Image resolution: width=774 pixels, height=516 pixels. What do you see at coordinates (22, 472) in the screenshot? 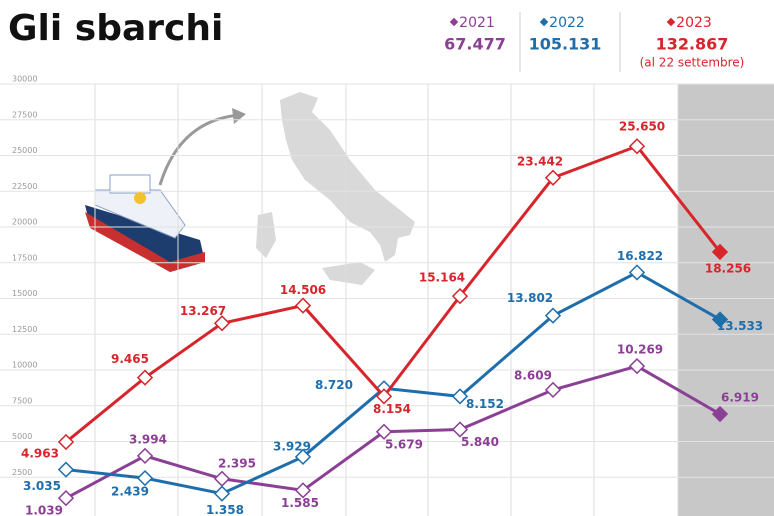
I see `y-tick-label: 2500` at bounding box center [22, 472].